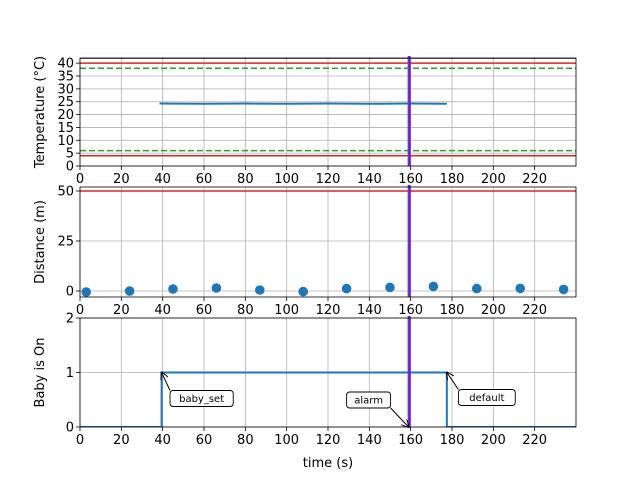 This screenshot has width=640, height=480. I want to click on y-tick-label: 50, so click(65, 192).